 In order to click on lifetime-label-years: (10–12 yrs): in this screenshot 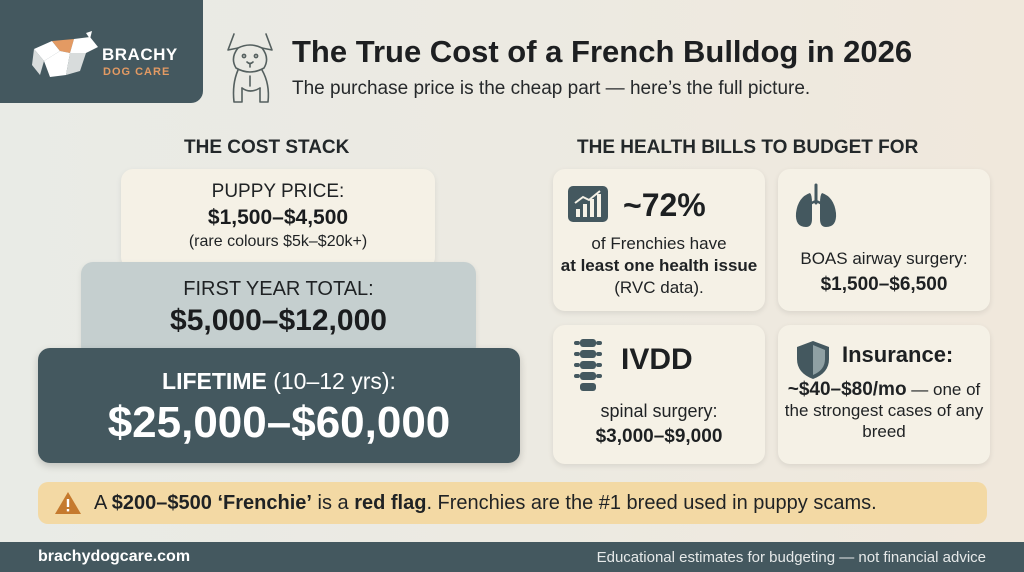, I will do `click(331, 381)`.